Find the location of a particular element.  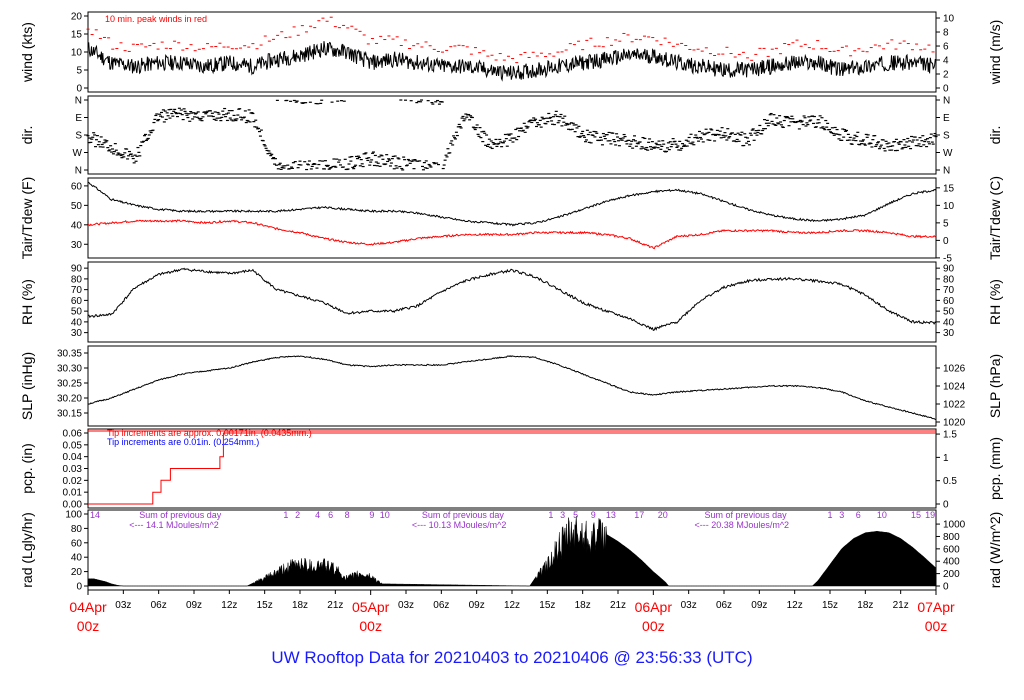

pcp-ylabel-right: pcp. (mm) is located at coordinates (995, 468).